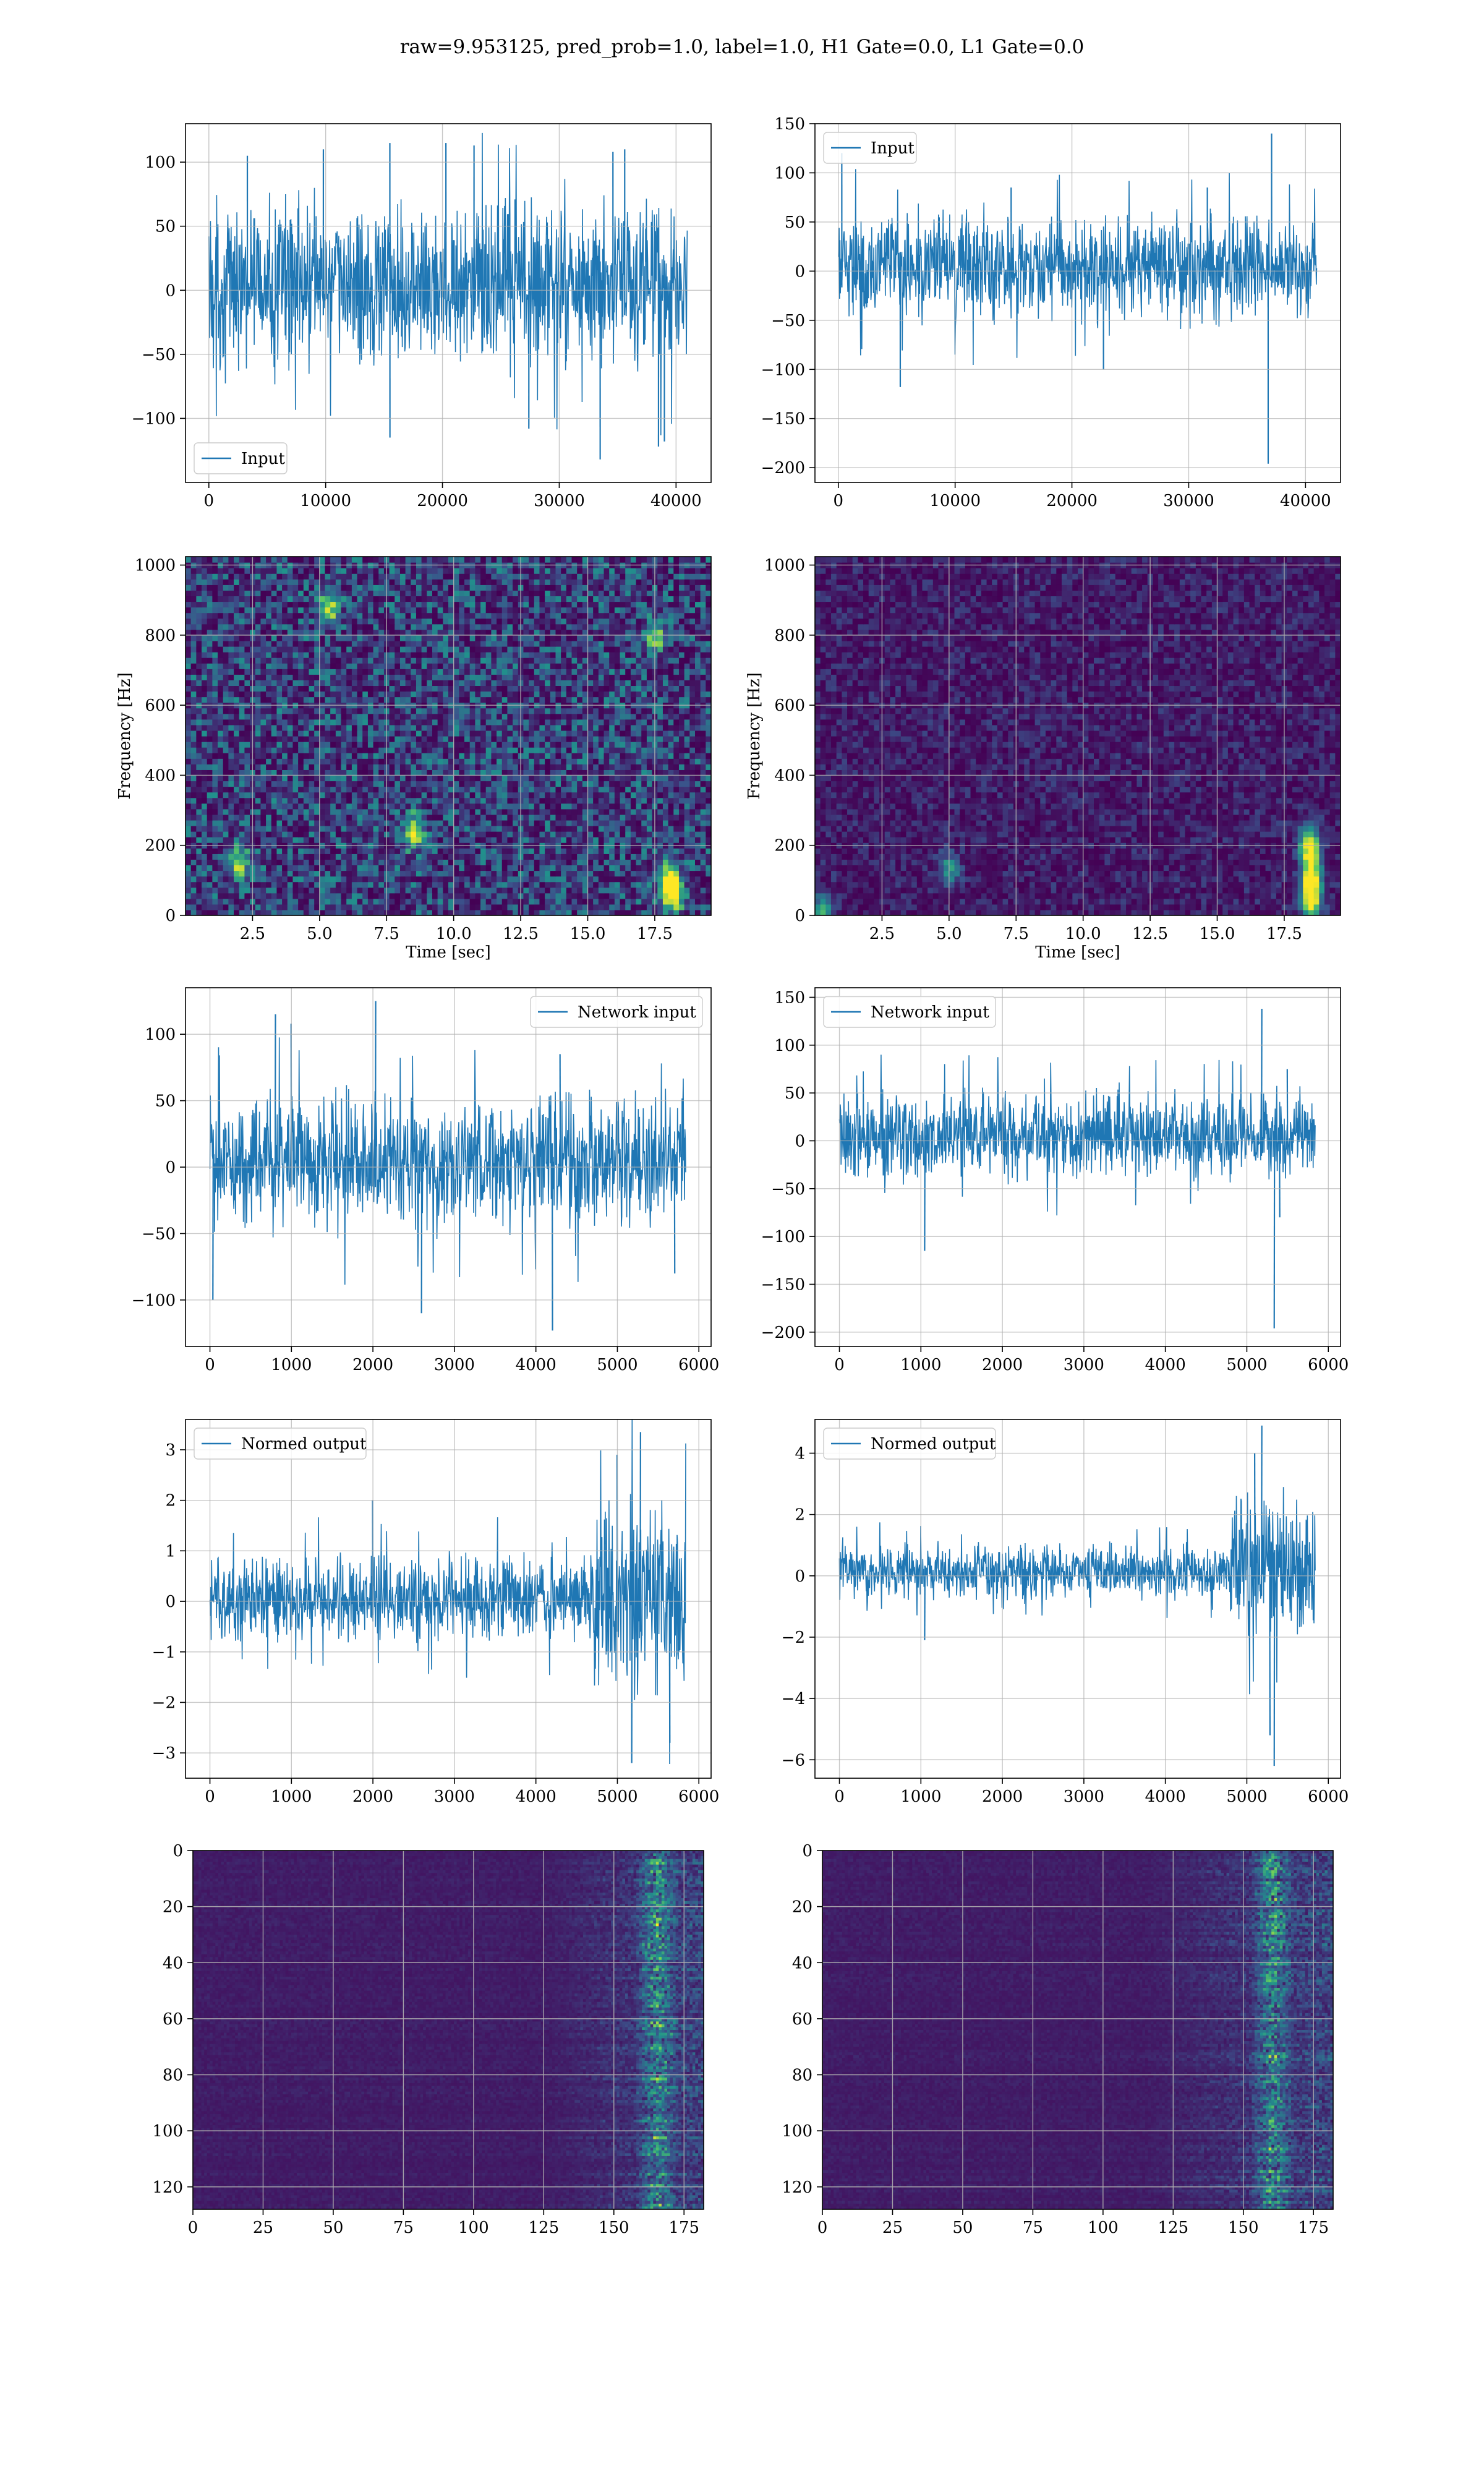 This screenshot has height=2474, width=1484. What do you see at coordinates (789, 998) in the screenshot?
I see `y-tick-label: 150` at bounding box center [789, 998].